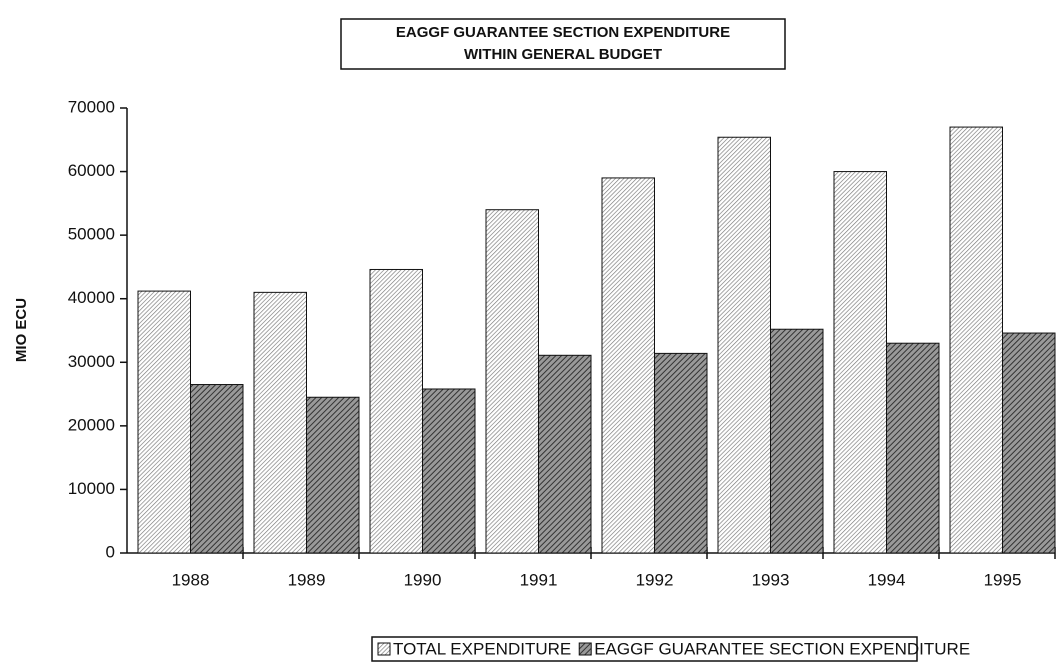 The height and width of the screenshot is (663, 1058). I want to click on x-tick-label: 1991, so click(539, 579).